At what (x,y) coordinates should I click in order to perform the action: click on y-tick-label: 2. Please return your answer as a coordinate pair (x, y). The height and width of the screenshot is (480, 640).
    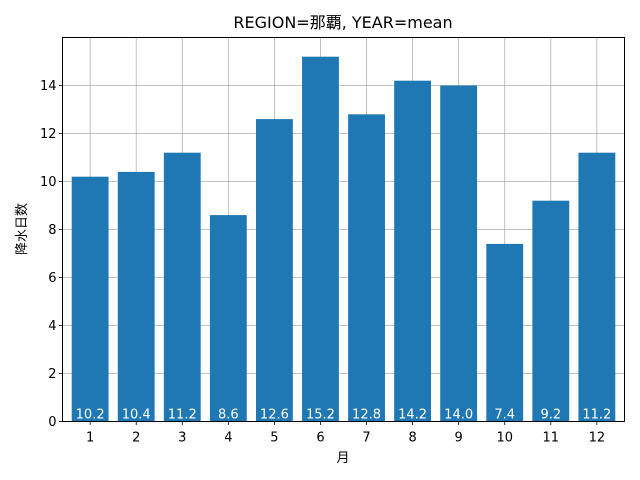
    Looking at the image, I should click on (52, 374).